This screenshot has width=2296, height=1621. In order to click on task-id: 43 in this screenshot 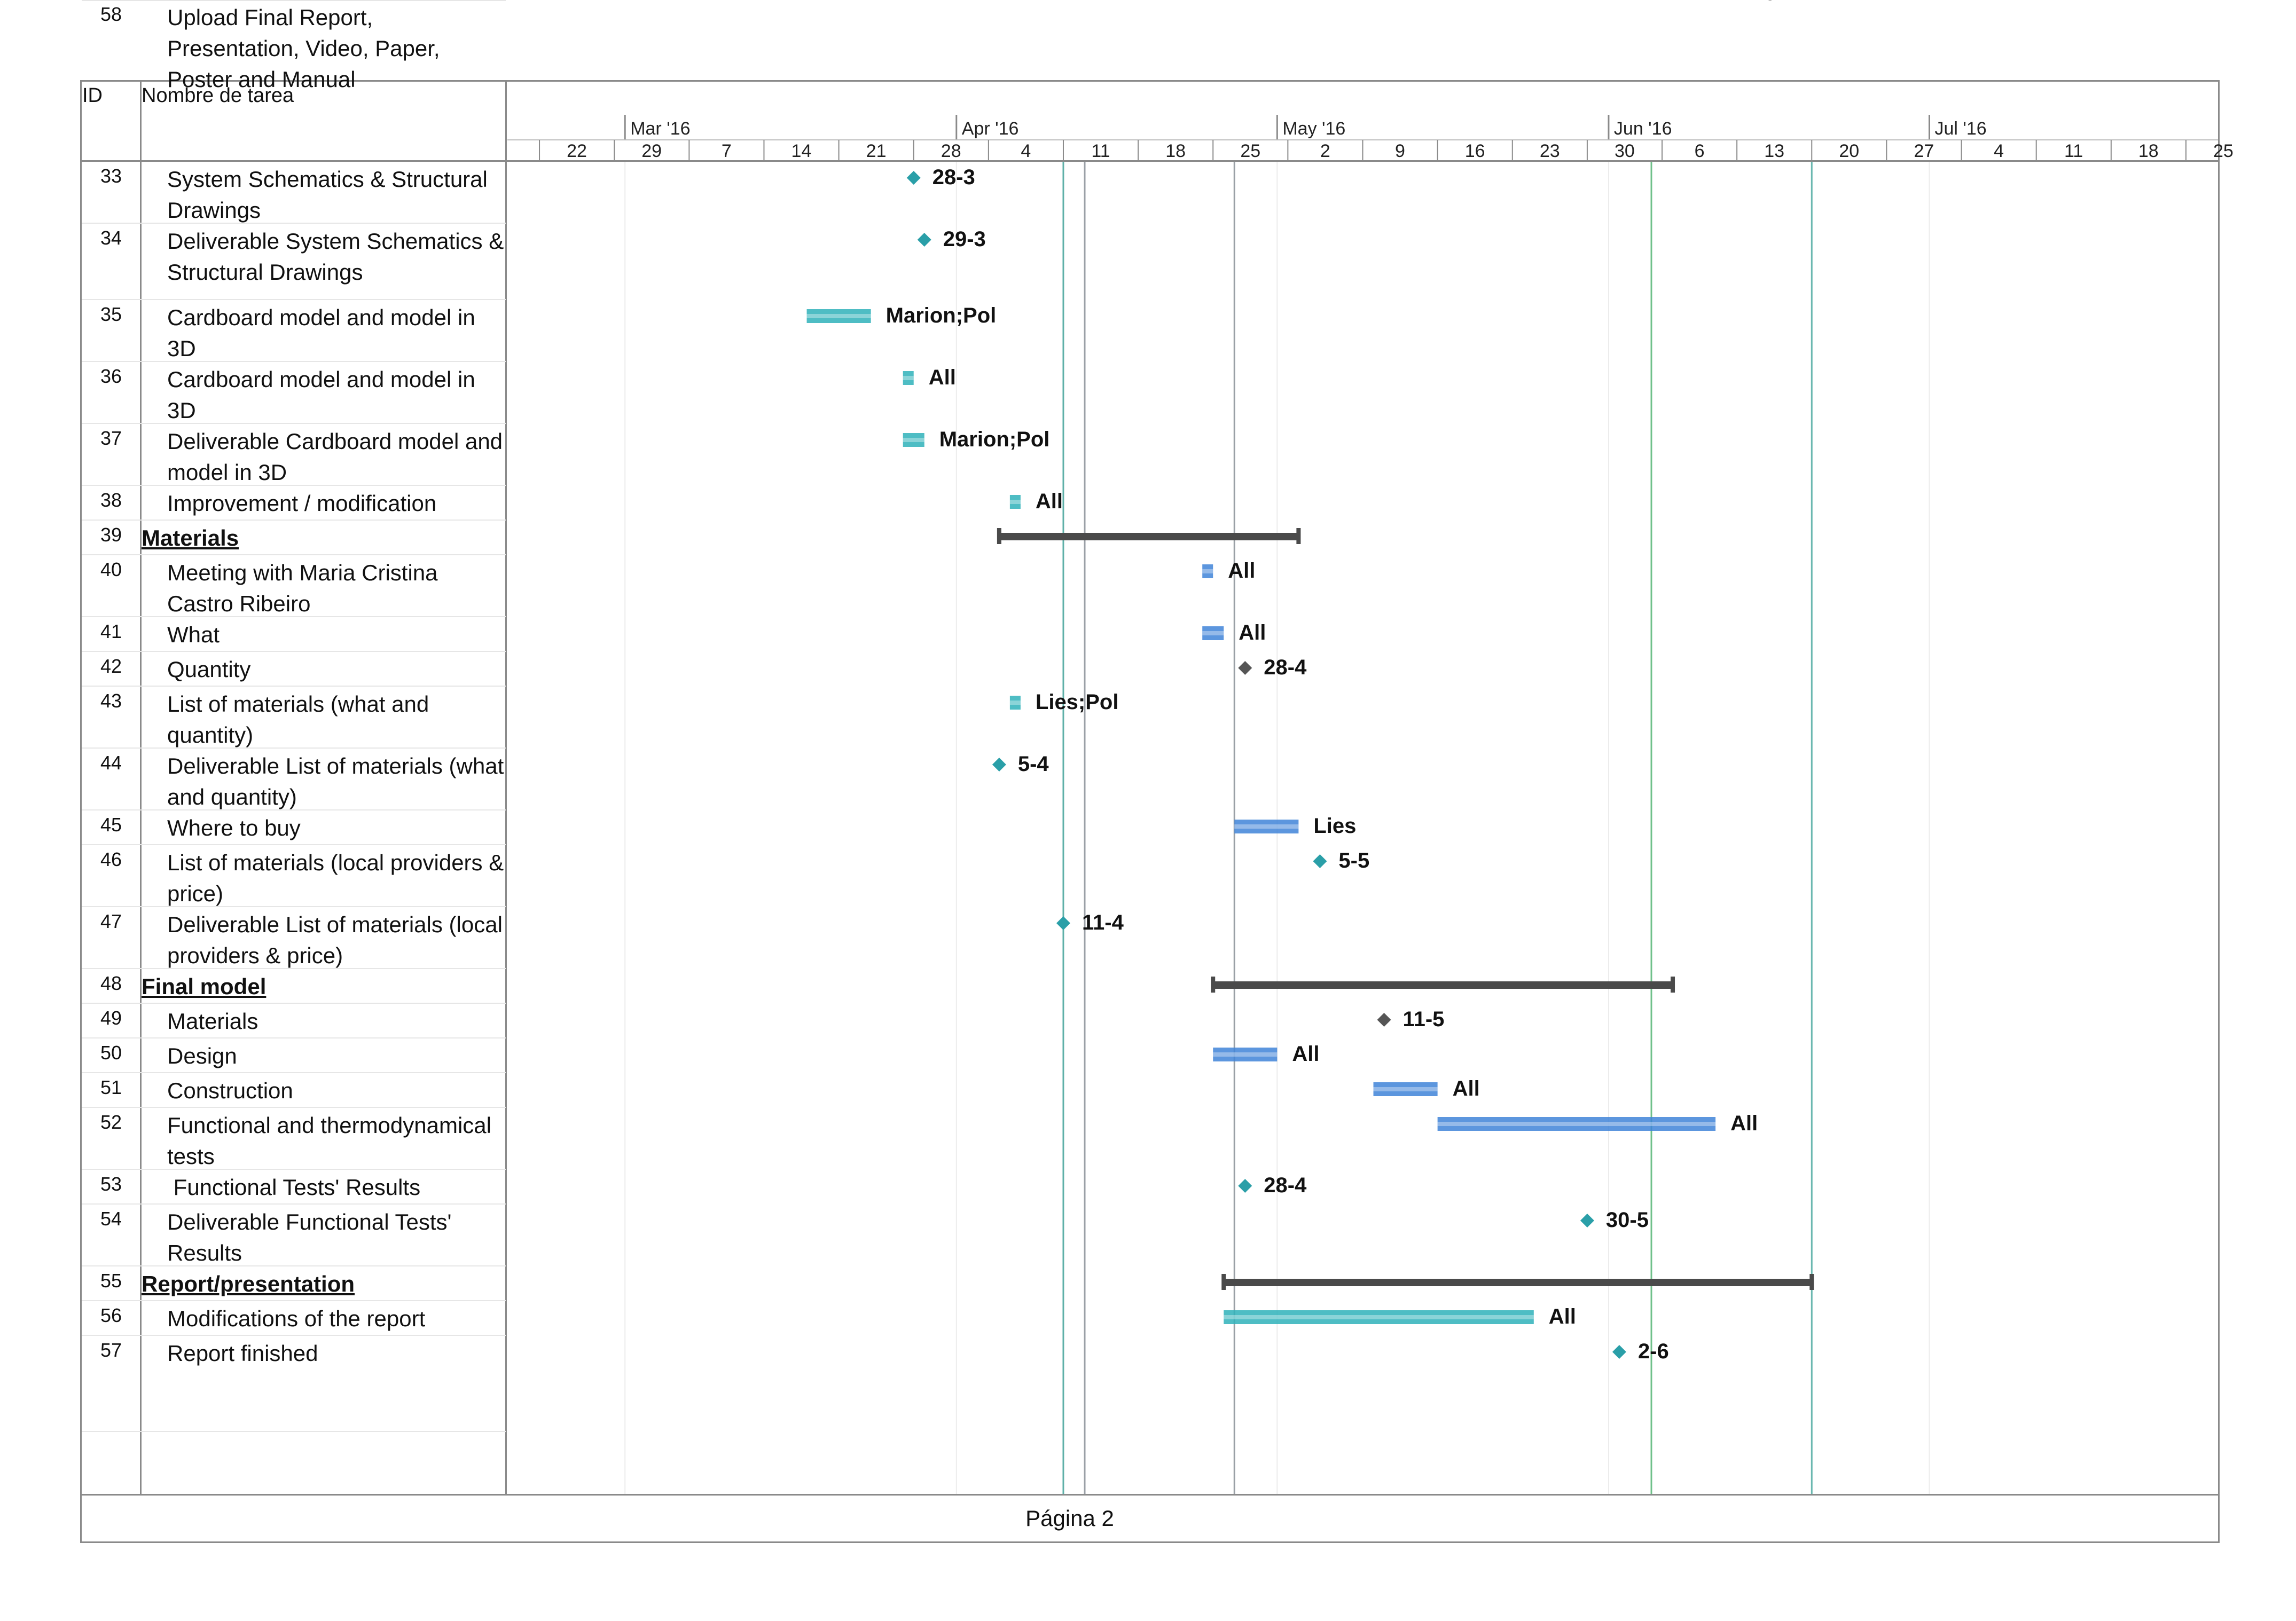, I will do `click(111, 701)`.